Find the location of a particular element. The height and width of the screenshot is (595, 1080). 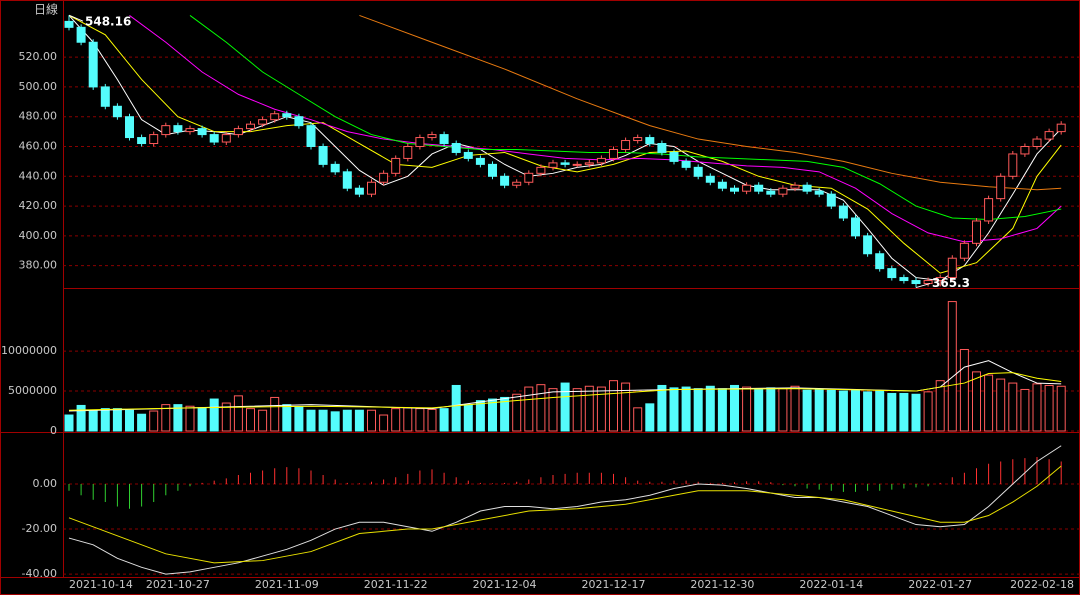

y-tick-label: 0.00 is located at coordinates (45, 483).